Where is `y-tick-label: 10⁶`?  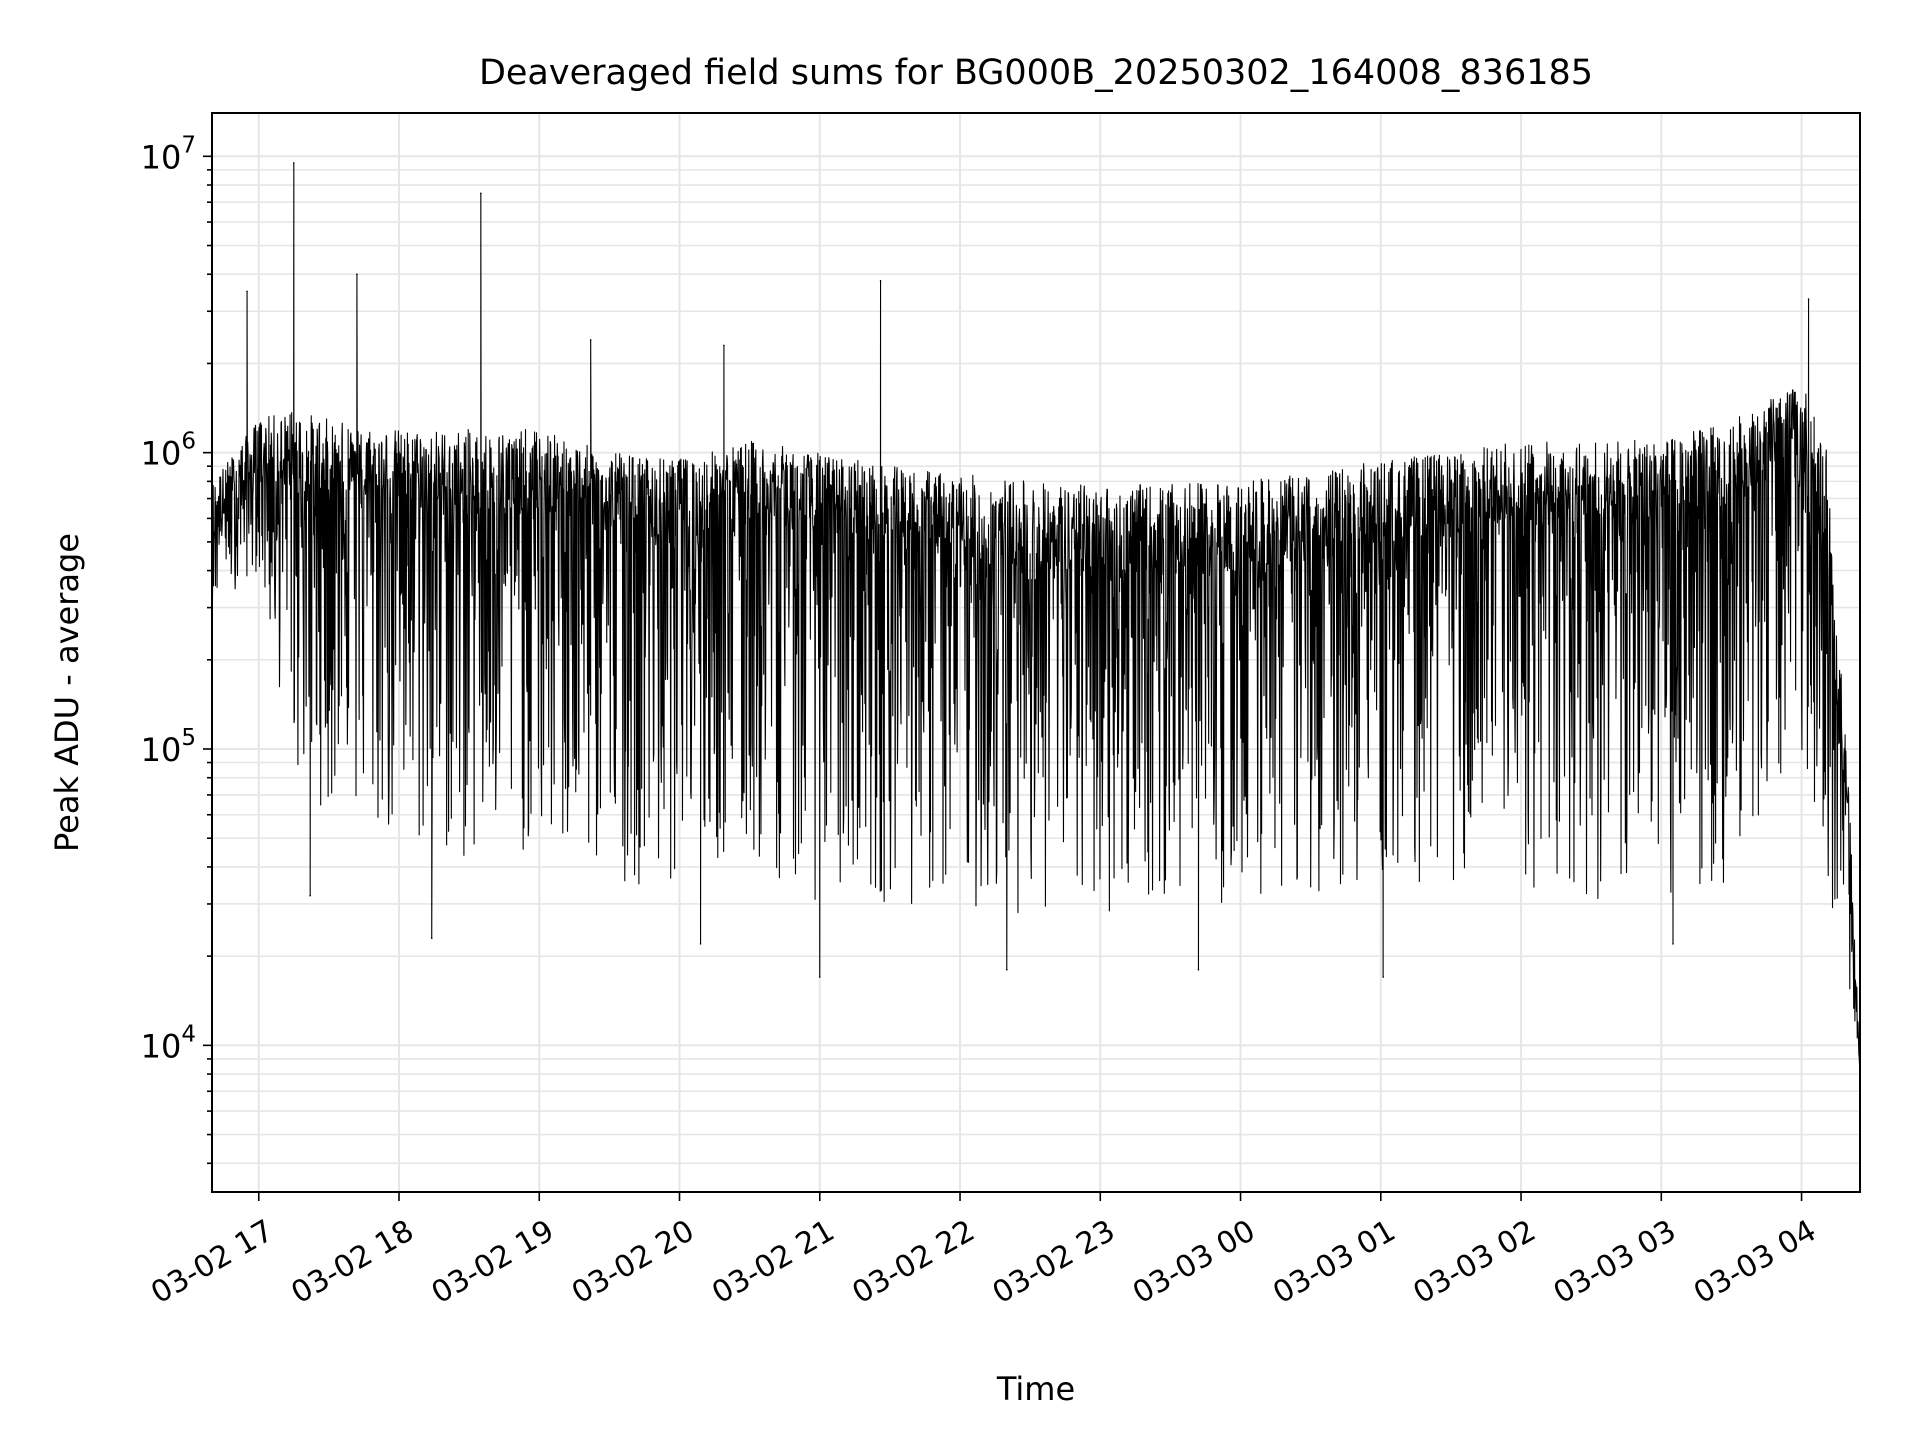 y-tick-label: 10⁶ is located at coordinates (168, 451).